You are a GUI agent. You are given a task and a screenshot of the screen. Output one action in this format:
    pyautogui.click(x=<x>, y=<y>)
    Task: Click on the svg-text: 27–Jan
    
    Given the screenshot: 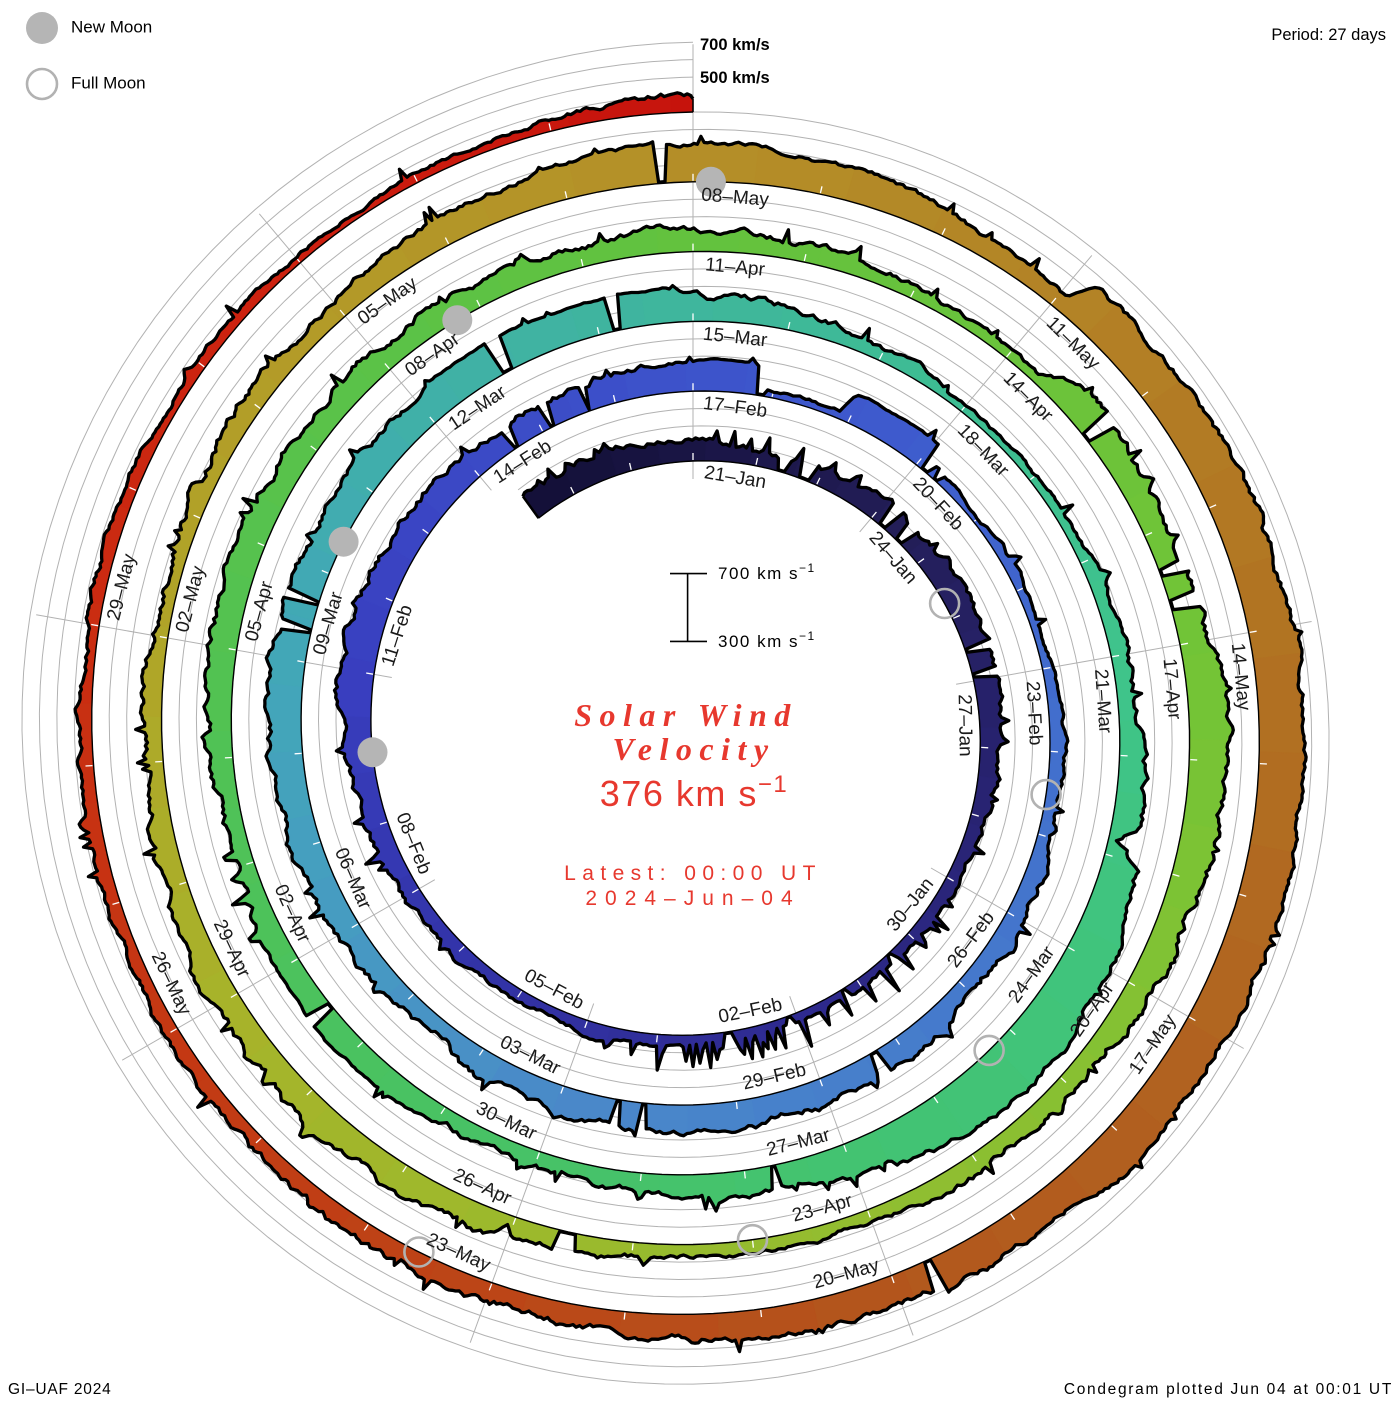 What is the action you would take?
    pyautogui.click(x=965, y=725)
    